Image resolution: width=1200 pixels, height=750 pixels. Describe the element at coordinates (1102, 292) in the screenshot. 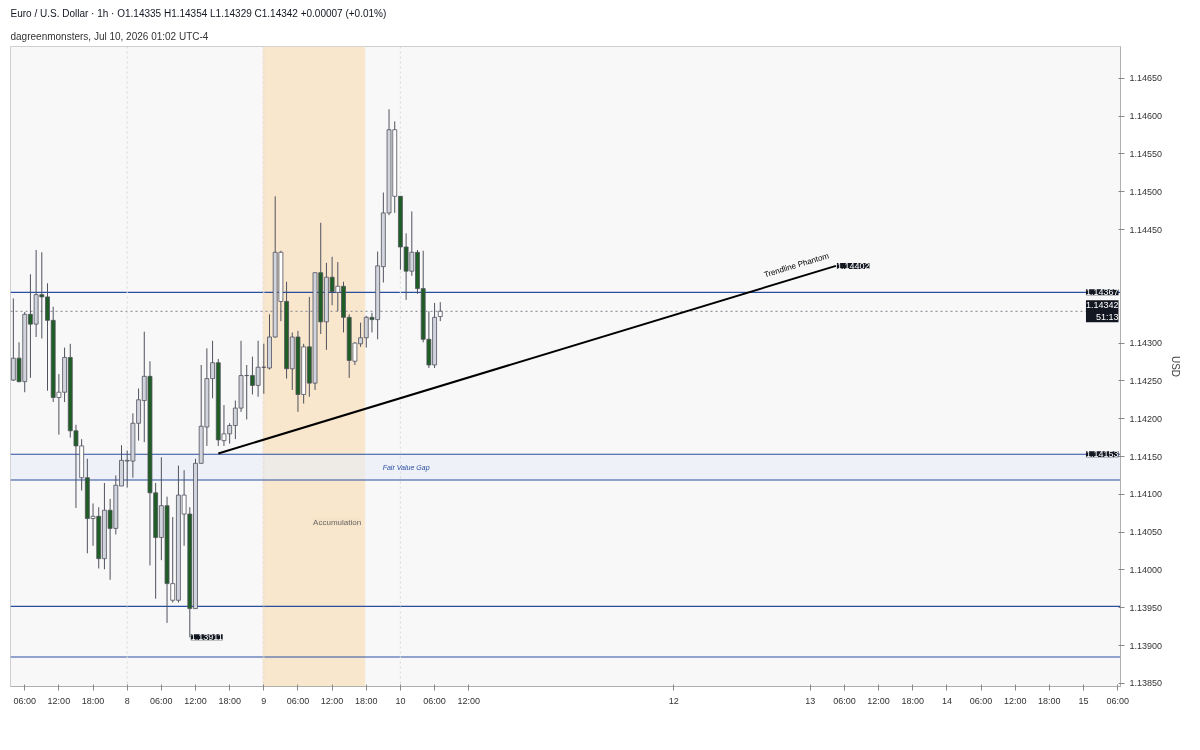

I see `ref-line-label: 1.14367` at that location.